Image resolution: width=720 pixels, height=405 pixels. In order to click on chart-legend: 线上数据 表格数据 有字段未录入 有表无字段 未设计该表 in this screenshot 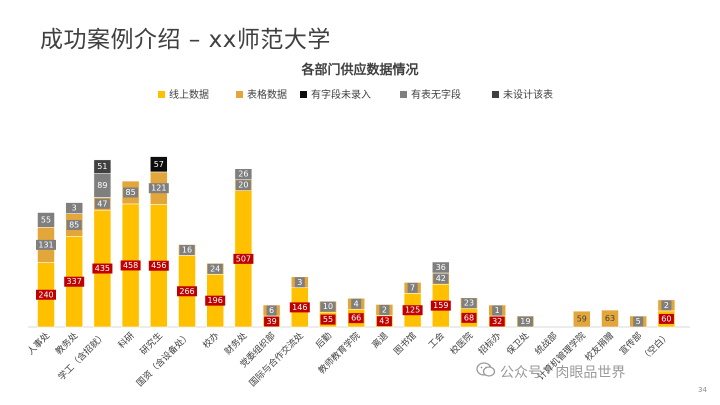, I will do `click(355, 94)`.